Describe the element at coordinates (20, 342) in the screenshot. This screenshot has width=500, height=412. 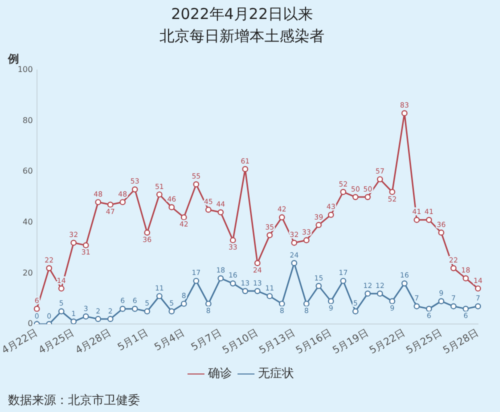
I see `x-tick-label: 4月22日` at that location.